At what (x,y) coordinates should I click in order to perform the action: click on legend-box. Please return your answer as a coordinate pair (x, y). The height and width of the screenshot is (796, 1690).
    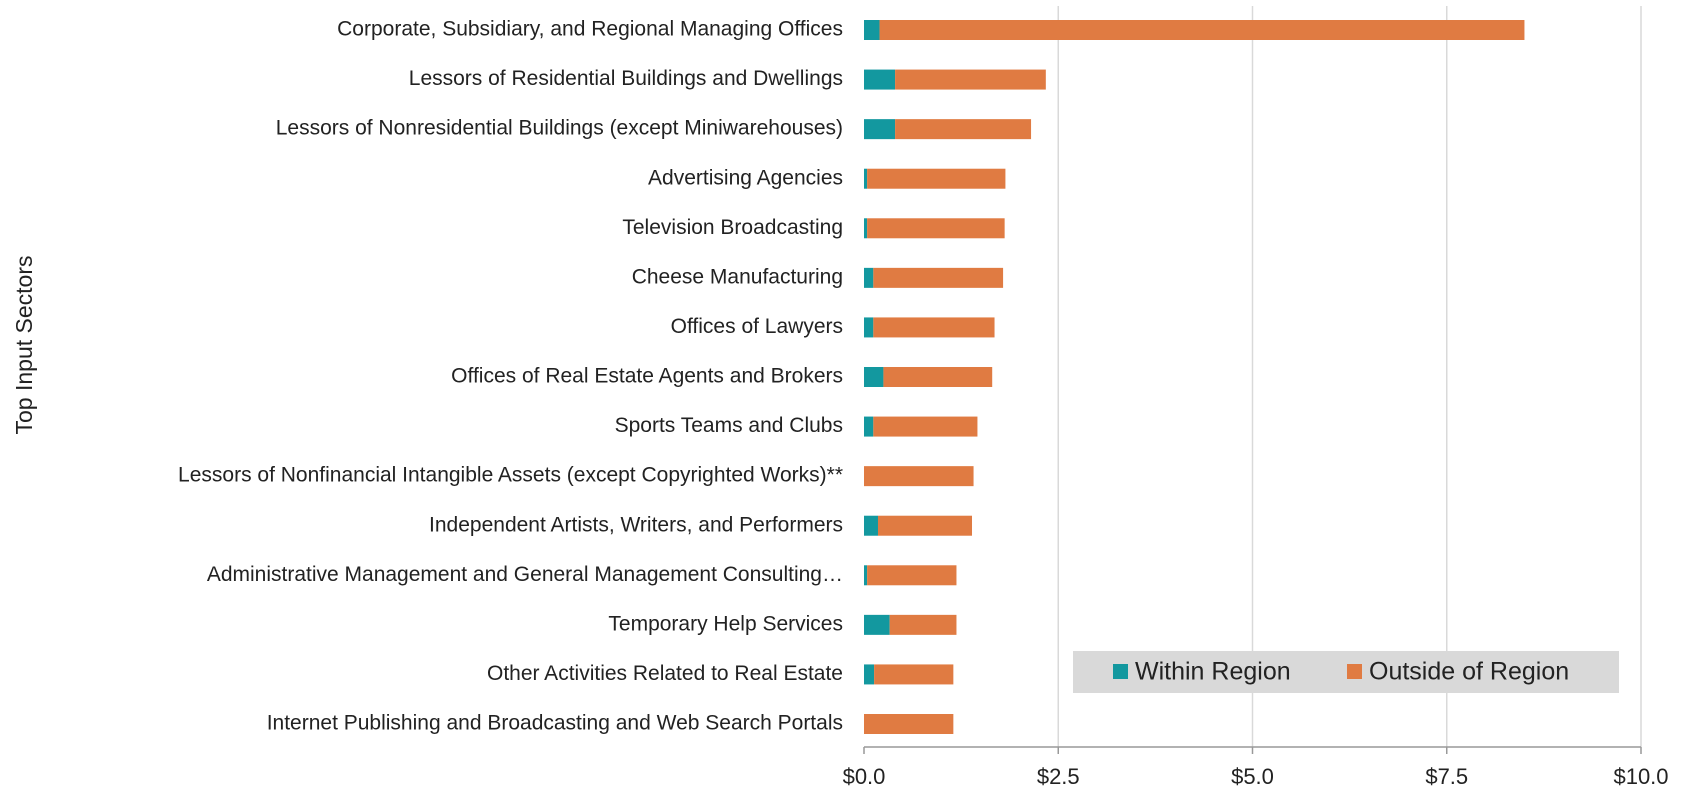
    Looking at the image, I should click on (1346, 672).